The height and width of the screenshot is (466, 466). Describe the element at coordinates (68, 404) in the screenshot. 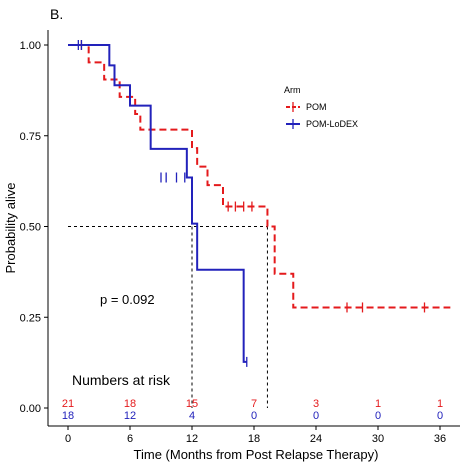

I see `risk-count: 21` at that location.